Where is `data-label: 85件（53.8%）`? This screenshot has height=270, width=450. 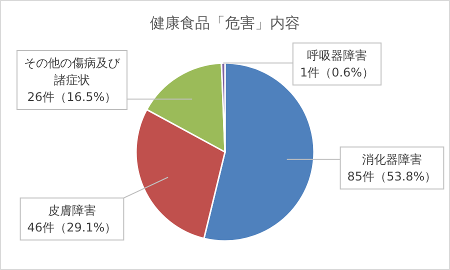 data-label: 85件（53.8%） is located at coordinates (392, 177).